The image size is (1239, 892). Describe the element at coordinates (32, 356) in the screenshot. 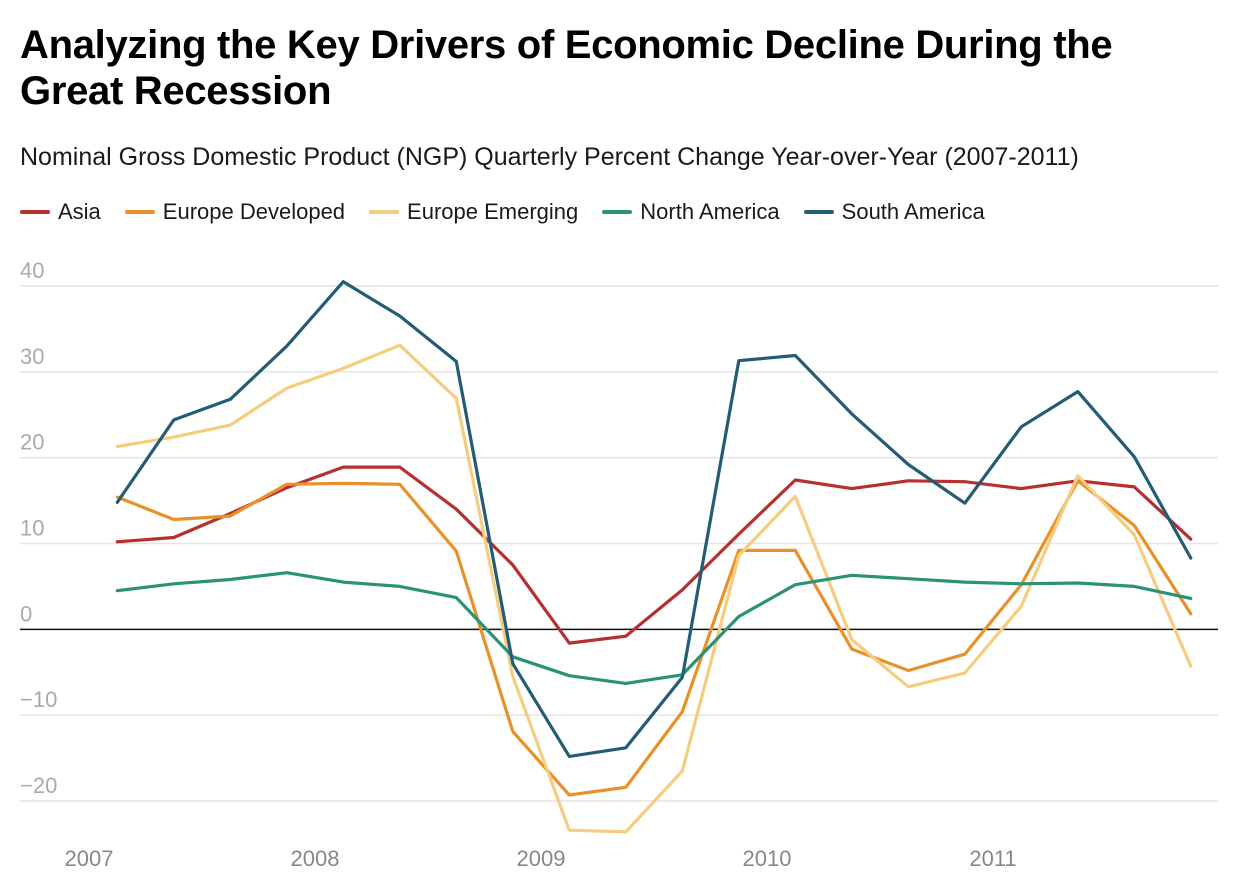

I see `y-tick-label: 30` at that location.